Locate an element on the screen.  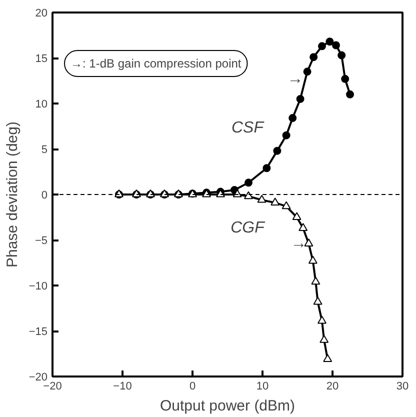
y-tick-label: −5 is located at coordinates (41, 241).